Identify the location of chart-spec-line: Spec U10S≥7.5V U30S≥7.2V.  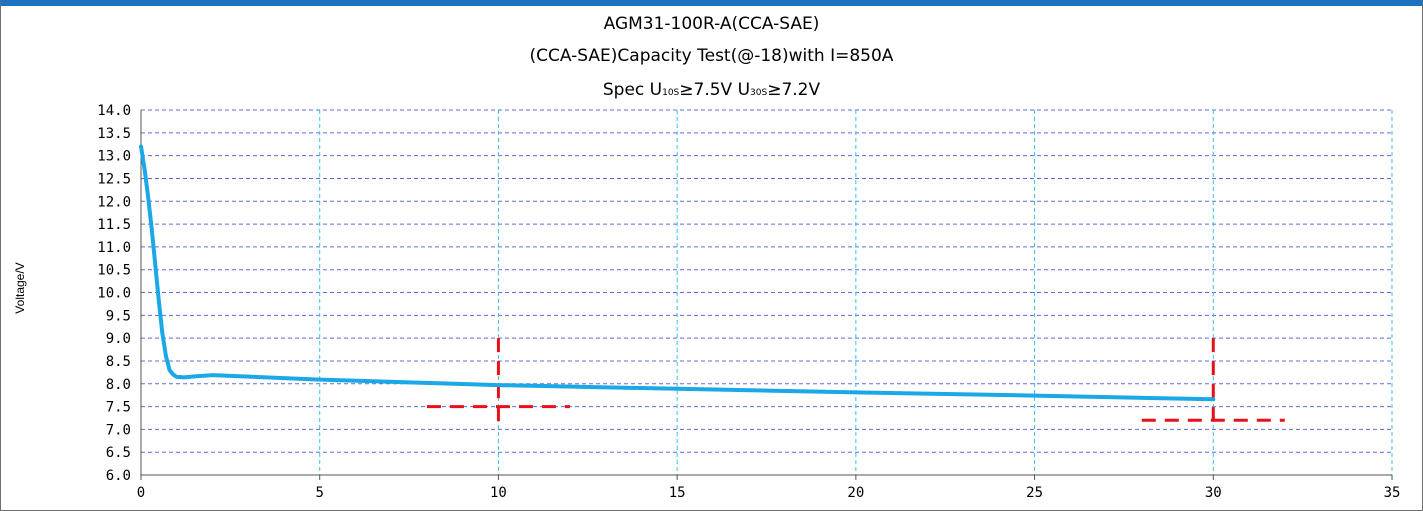
(711, 90).